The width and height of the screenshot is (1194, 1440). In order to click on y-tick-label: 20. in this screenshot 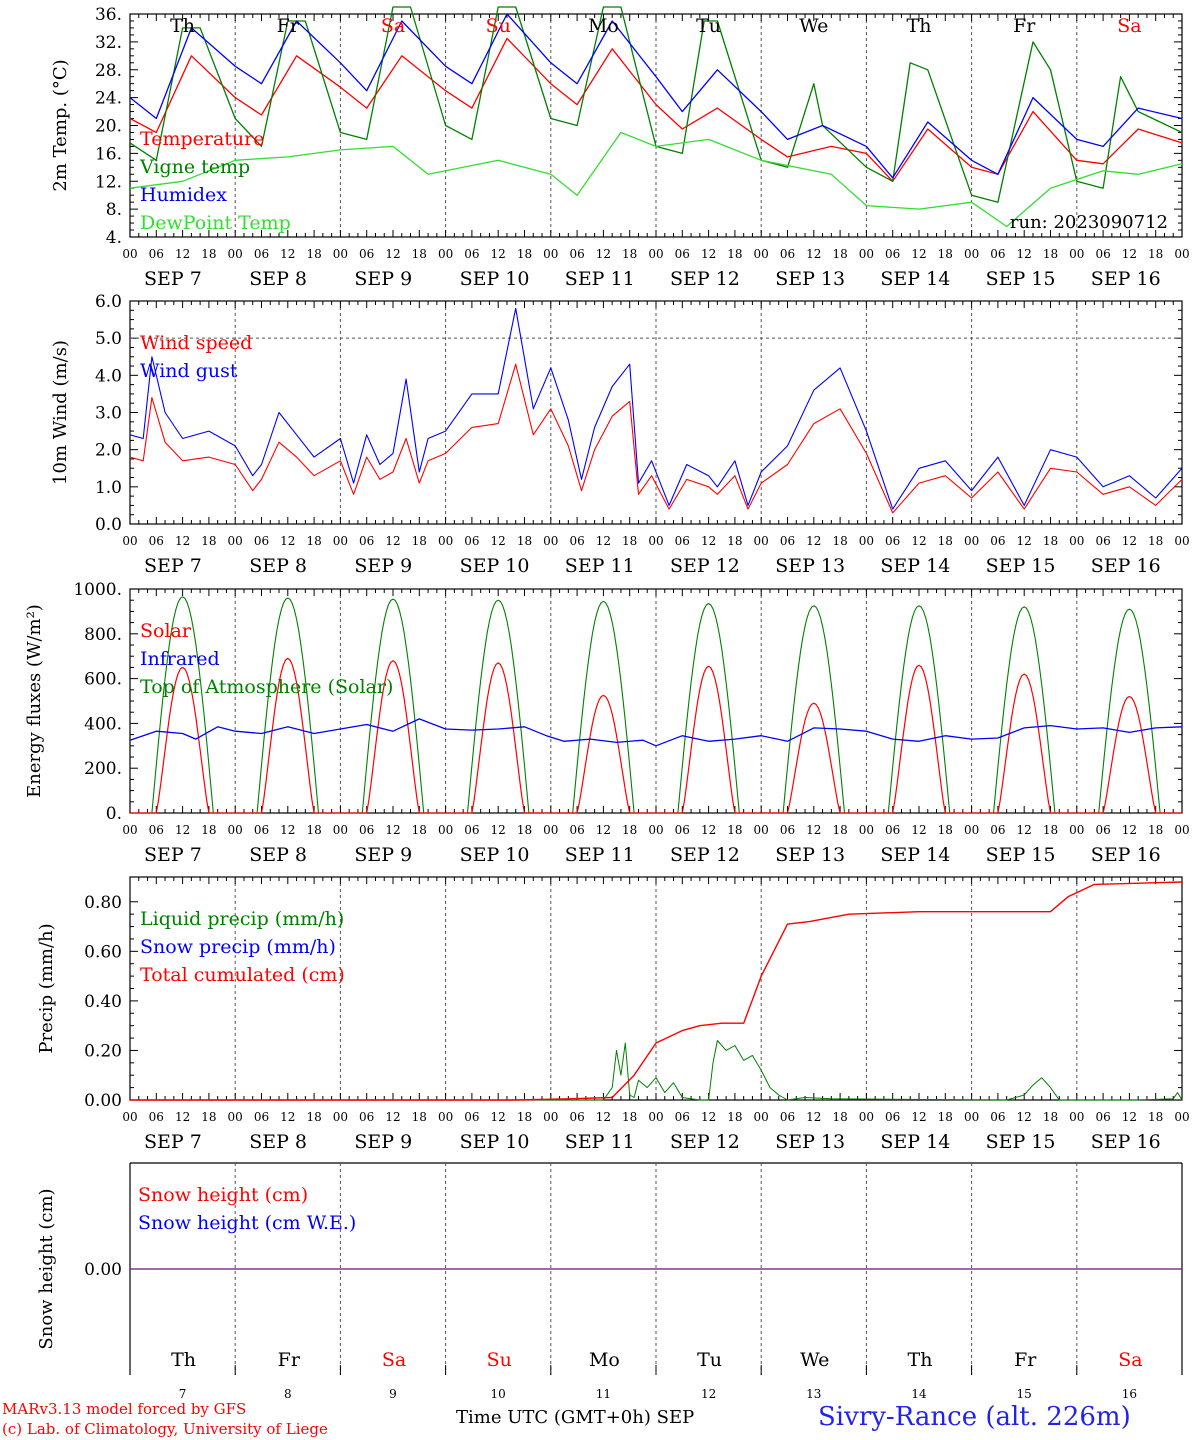, I will do `click(108, 127)`.